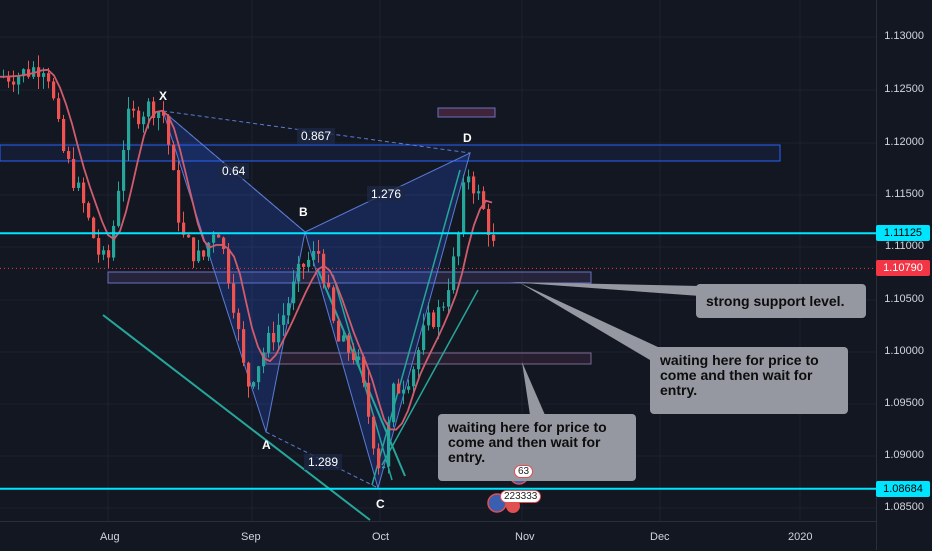 The width and height of the screenshot is (932, 551). I want to click on support-zone, so click(349, 277).